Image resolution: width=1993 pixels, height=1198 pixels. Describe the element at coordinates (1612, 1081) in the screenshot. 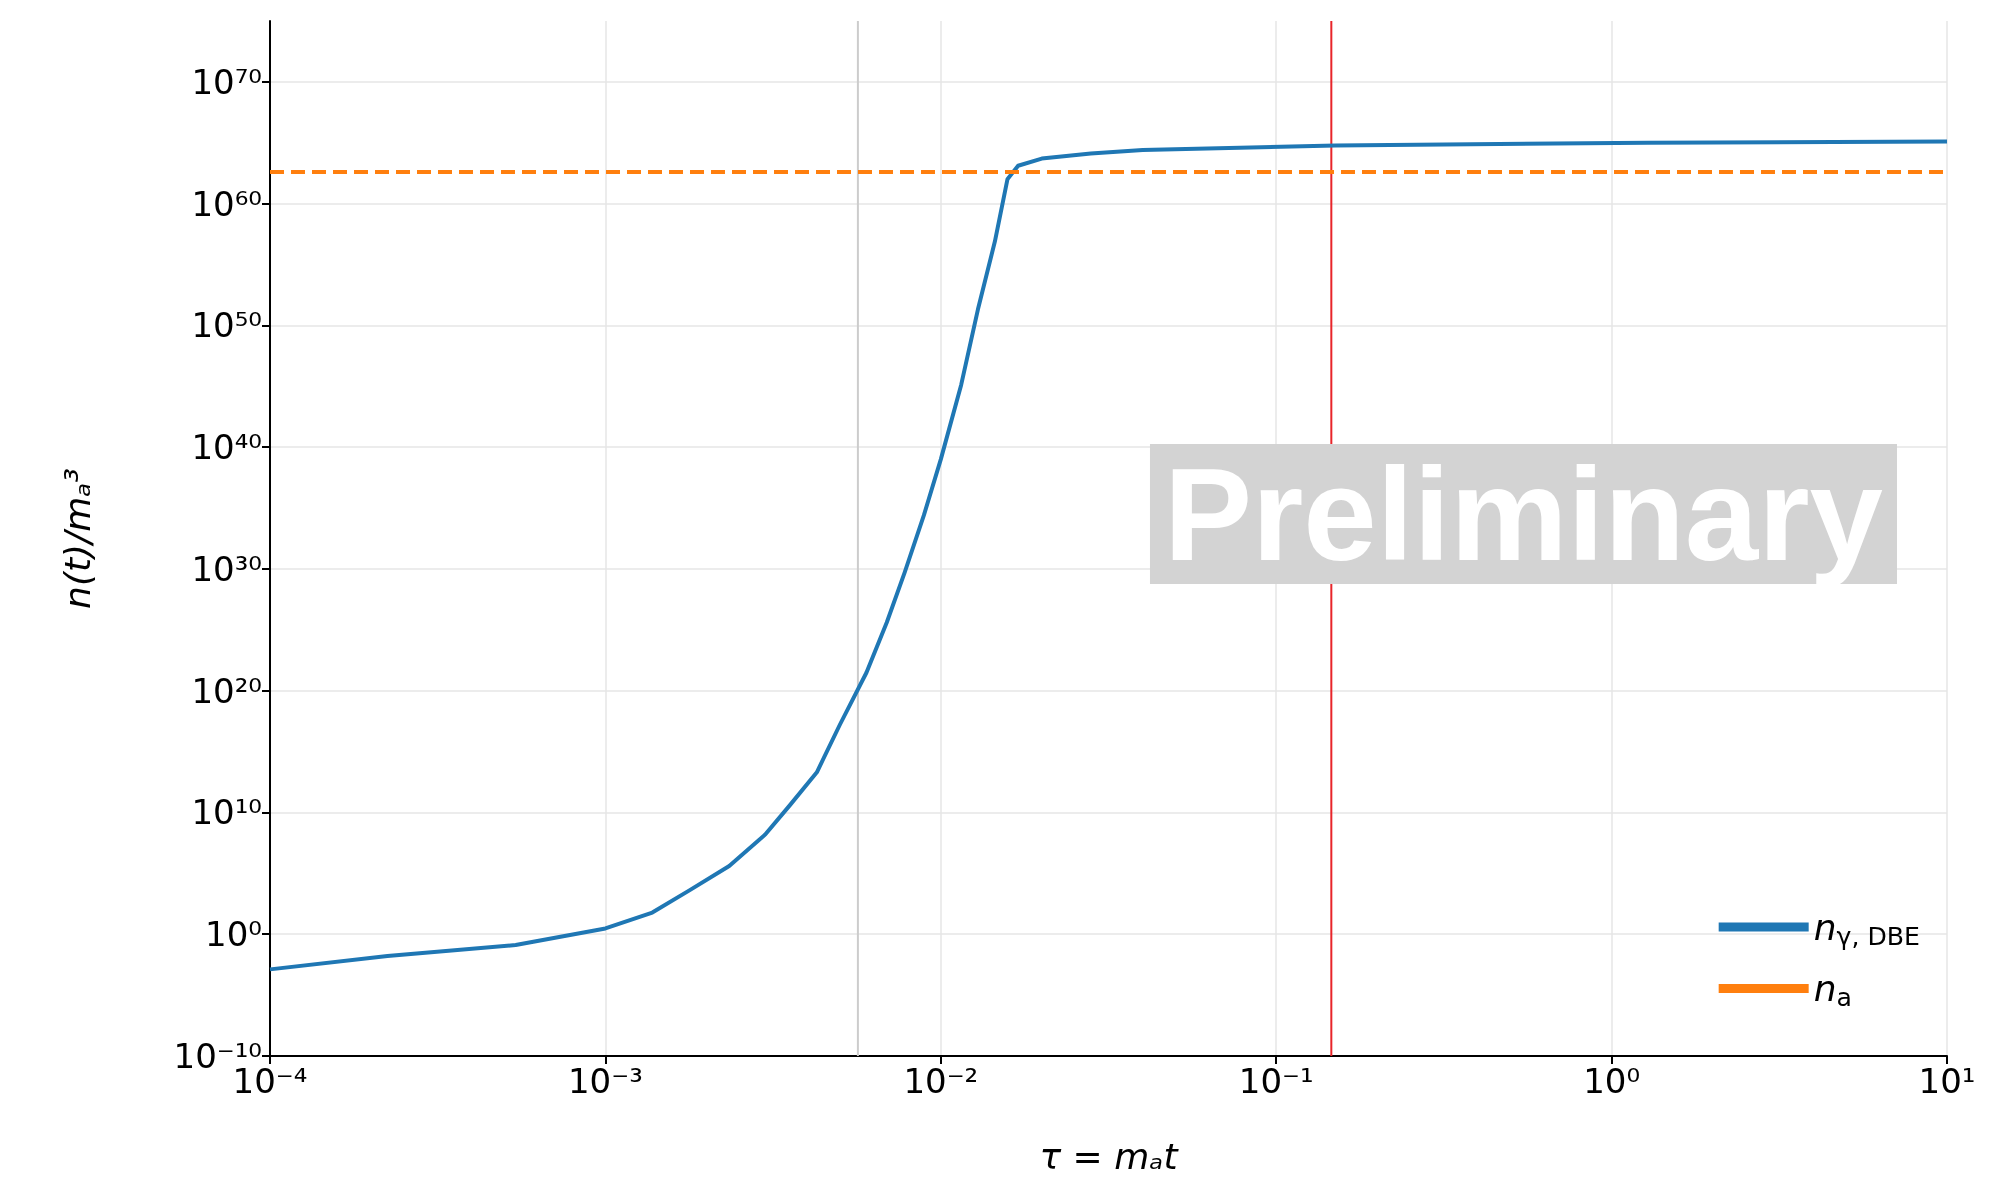

I see `x-tick-label: 10⁰` at that location.